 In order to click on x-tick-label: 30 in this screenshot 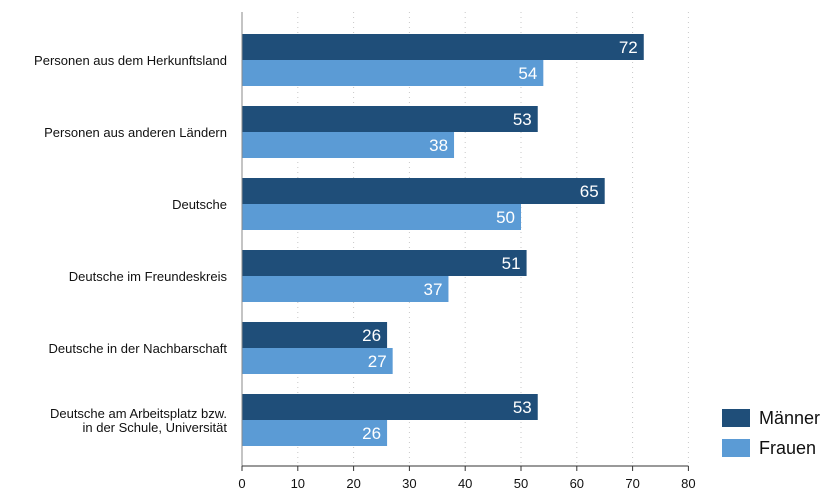, I will do `click(409, 483)`.